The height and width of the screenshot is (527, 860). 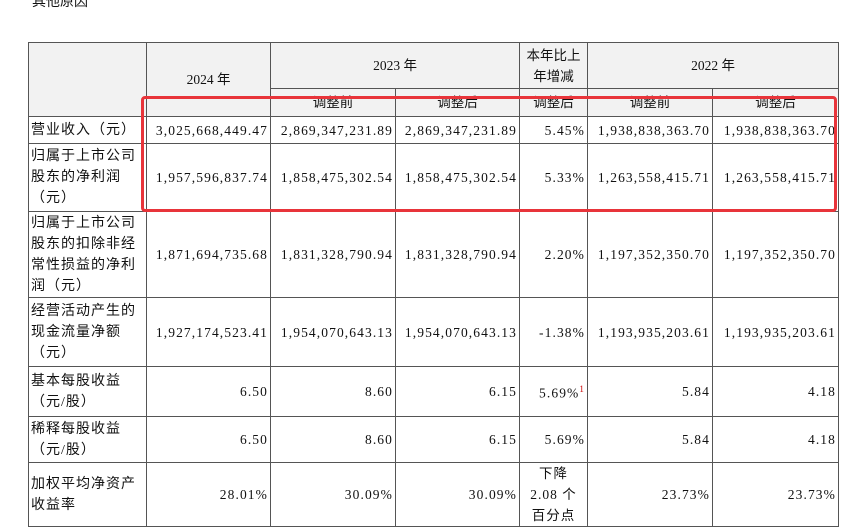 I want to click on data-cell: 3,025,668,449.47, so click(x=208, y=130).